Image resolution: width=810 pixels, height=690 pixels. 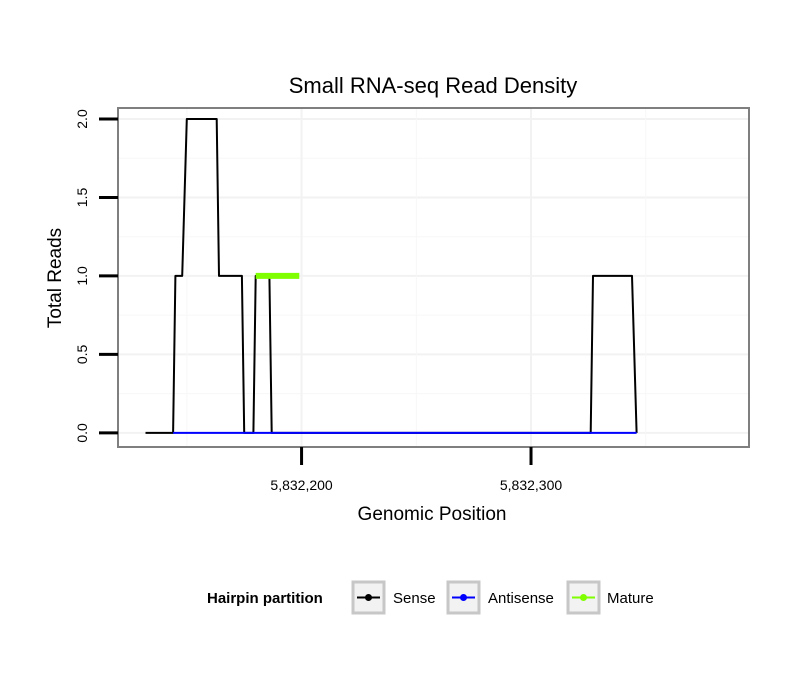 I want to click on legend-item-sense: Sense, so click(x=393, y=597).